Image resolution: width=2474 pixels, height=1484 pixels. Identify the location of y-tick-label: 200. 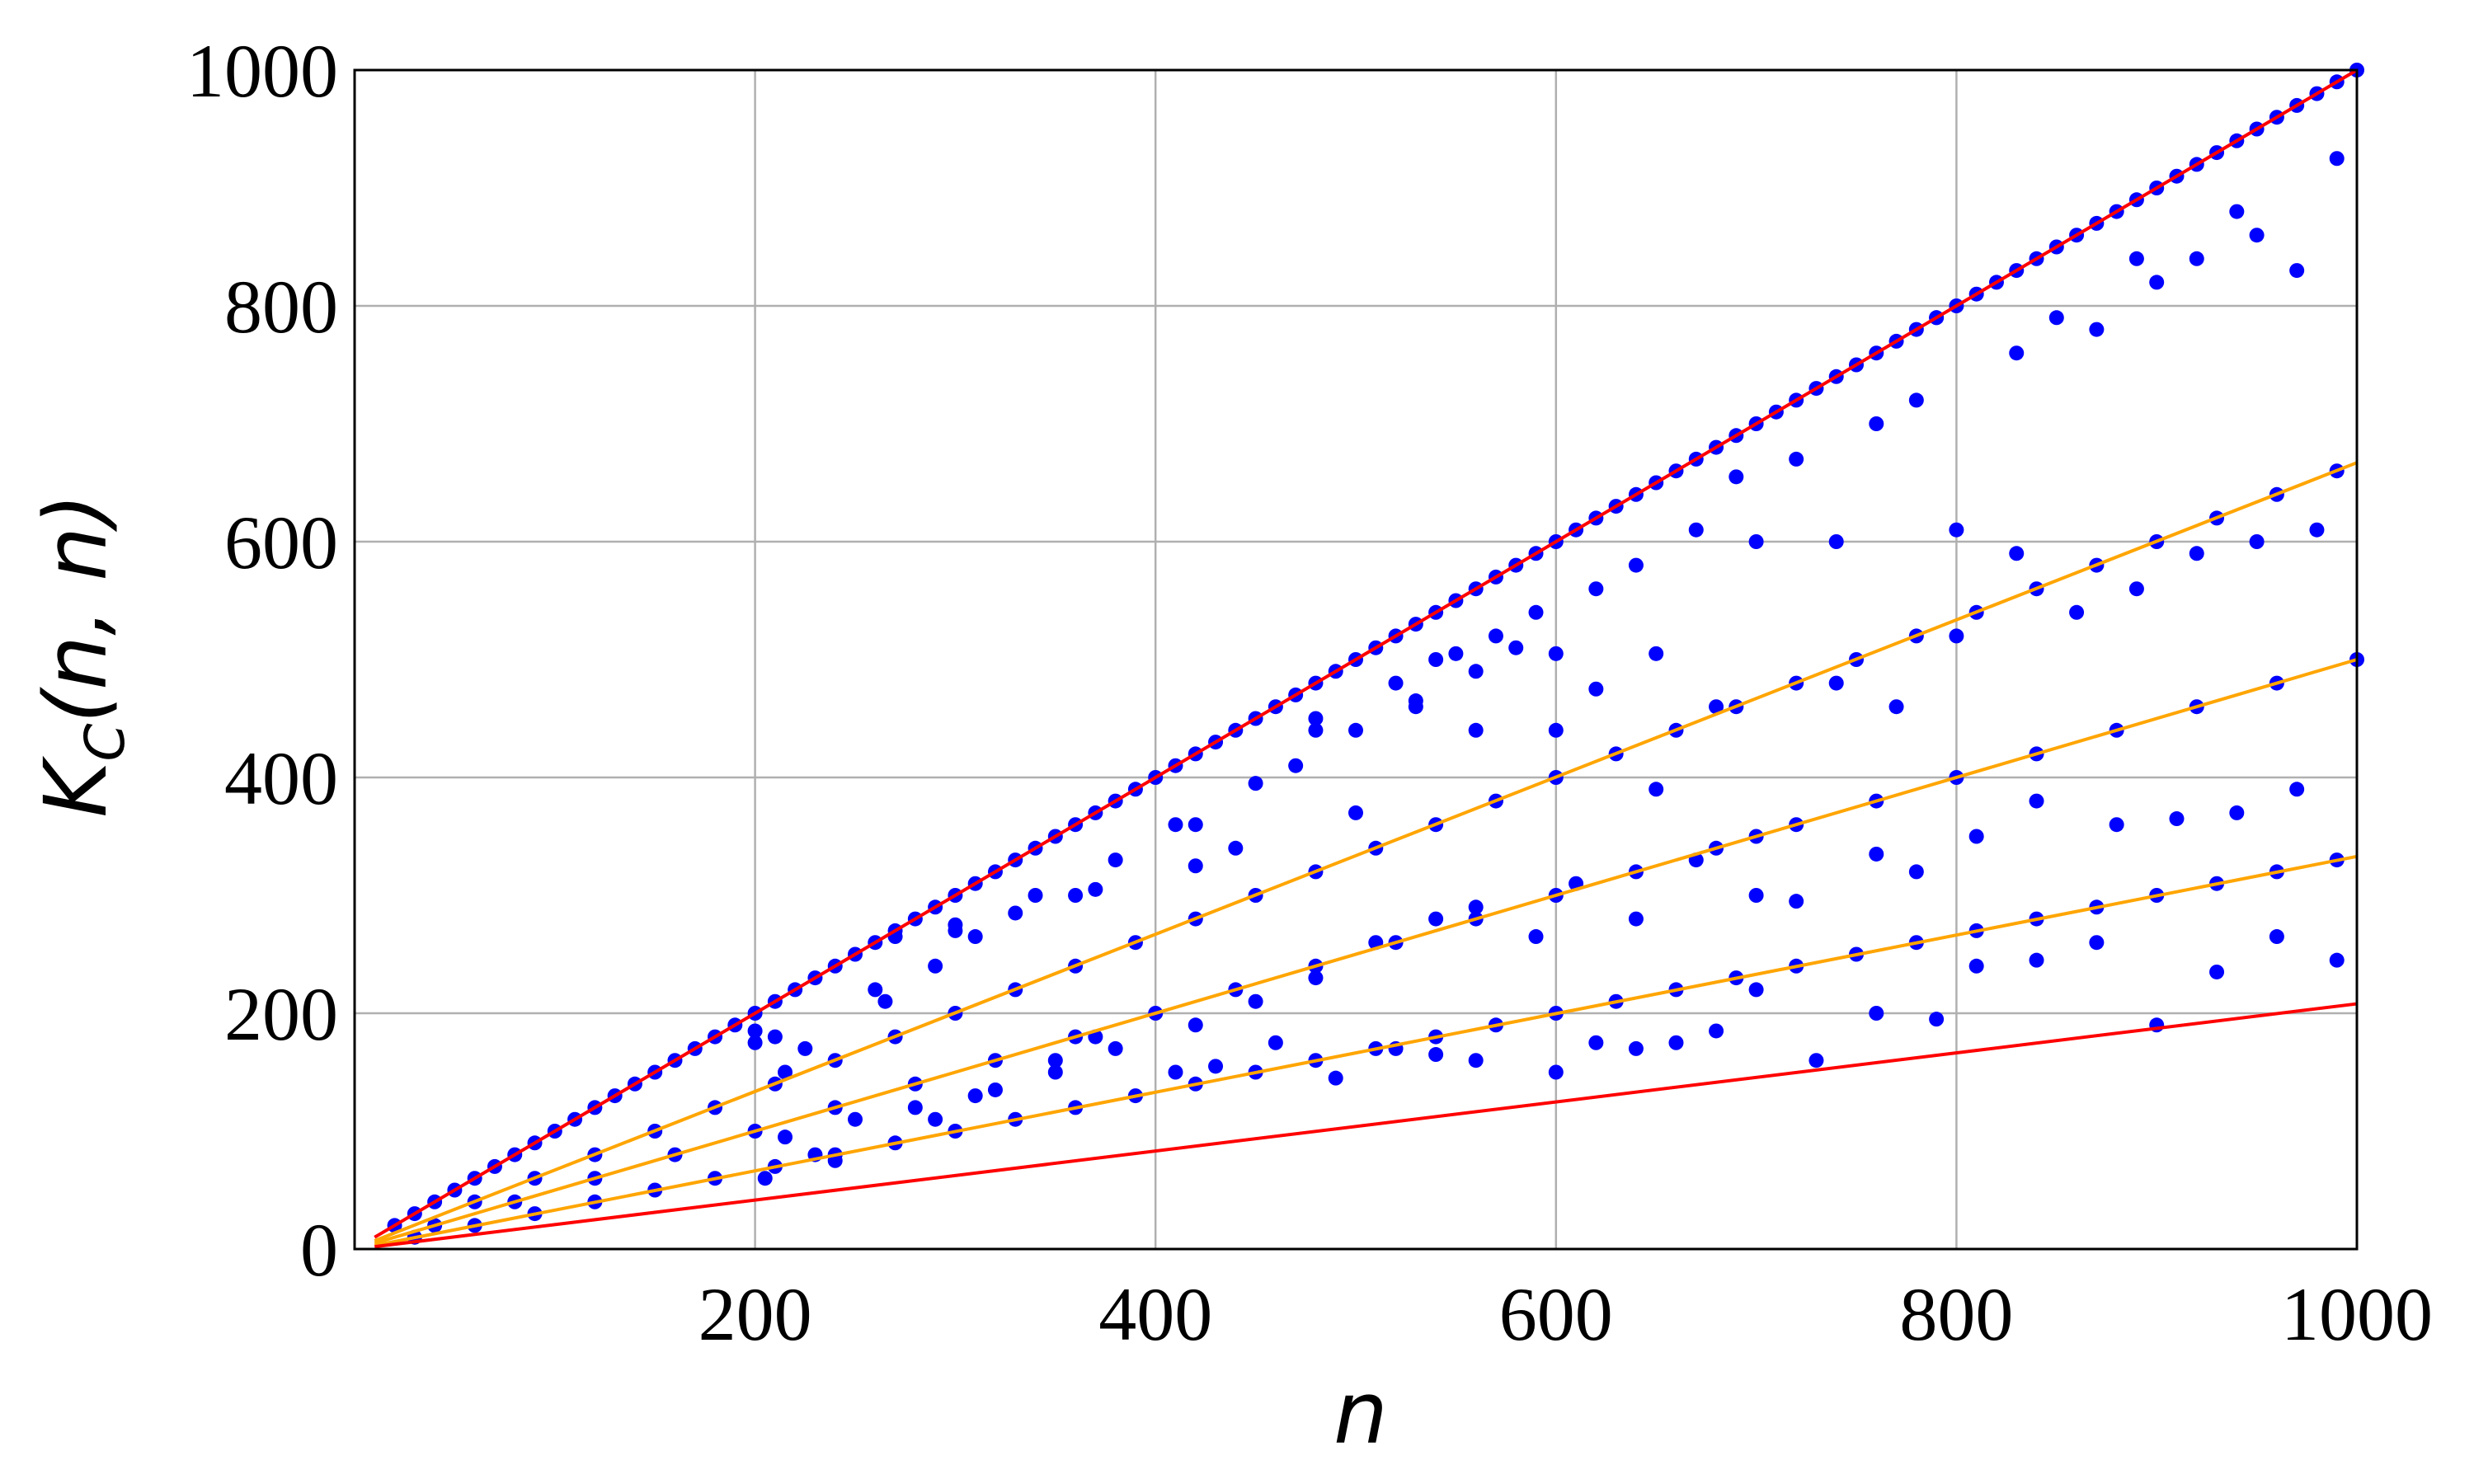
(281, 1014).